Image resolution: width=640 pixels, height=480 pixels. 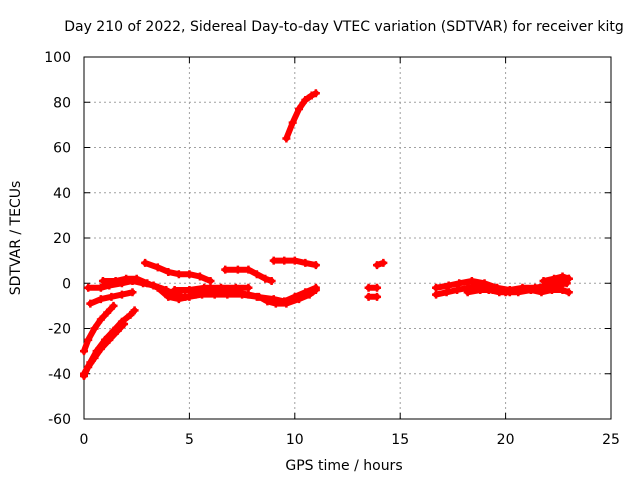 I want to click on x-tick-label: 10, so click(x=295, y=440).